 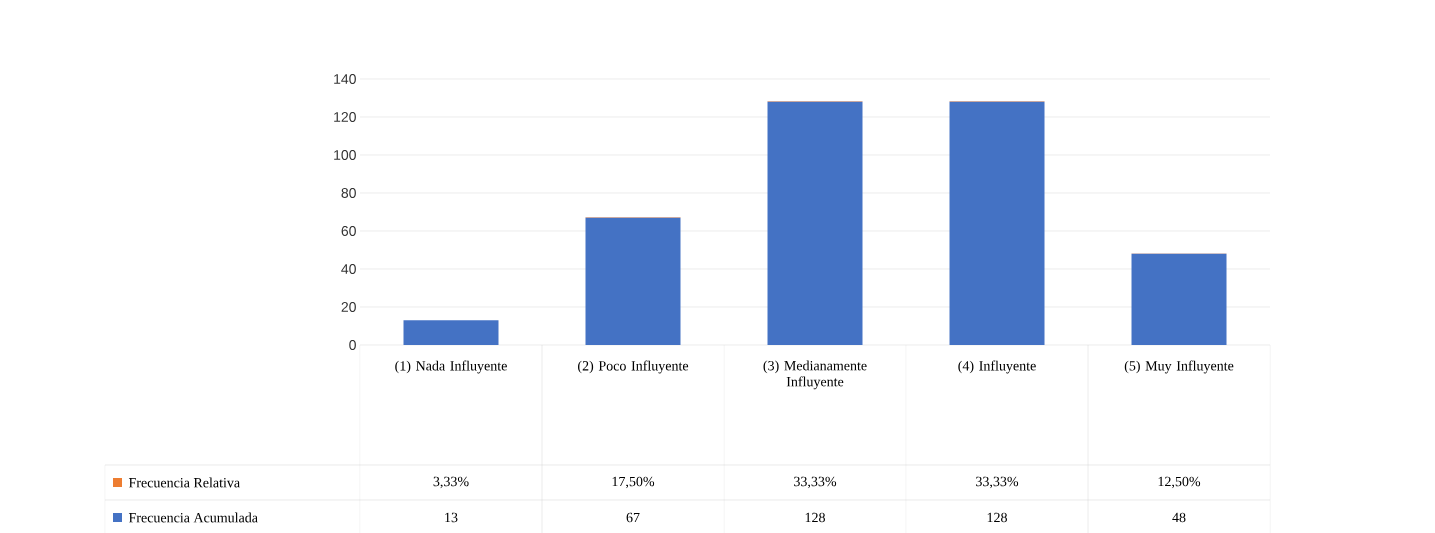 What do you see at coordinates (345, 155) in the screenshot?
I see `y-tick-label: 100` at bounding box center [345, 155].